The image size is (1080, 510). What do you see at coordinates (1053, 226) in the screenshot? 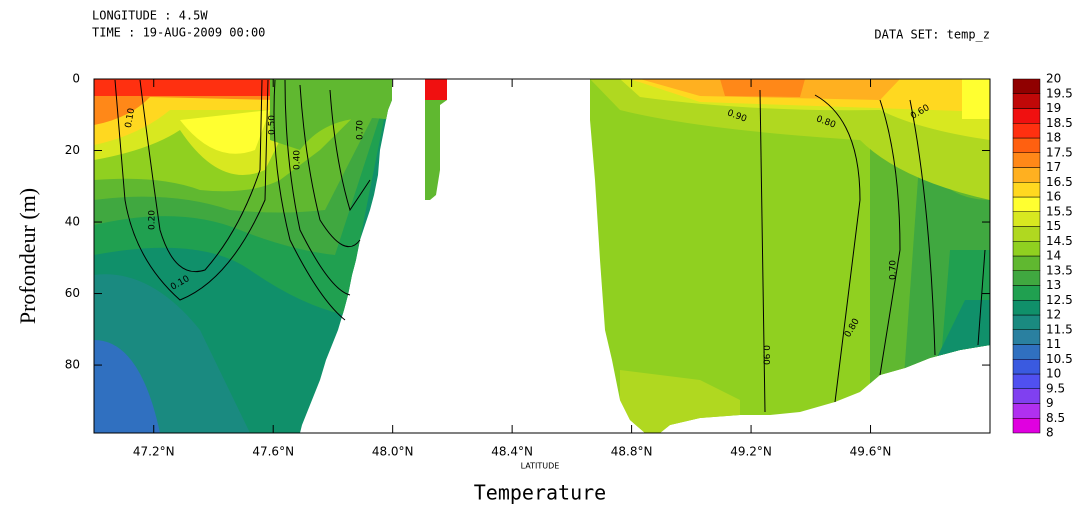
I see `colorbar-label: 15` at bounding box center [1053, 226].